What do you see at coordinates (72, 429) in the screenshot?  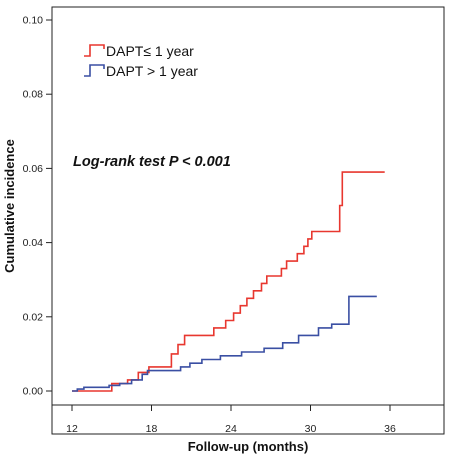 I see `x-tick-label: 12` at bounding box center [72, 429].